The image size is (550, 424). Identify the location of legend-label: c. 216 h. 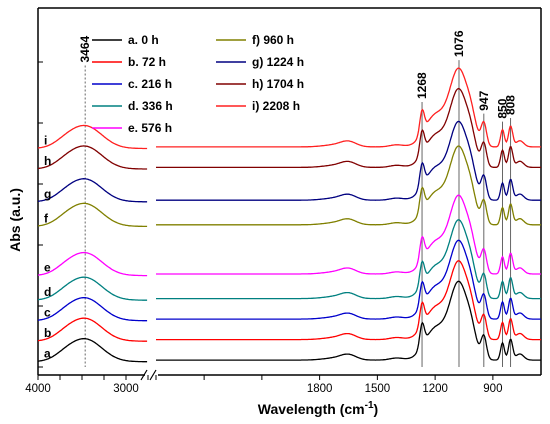
(150, 84).